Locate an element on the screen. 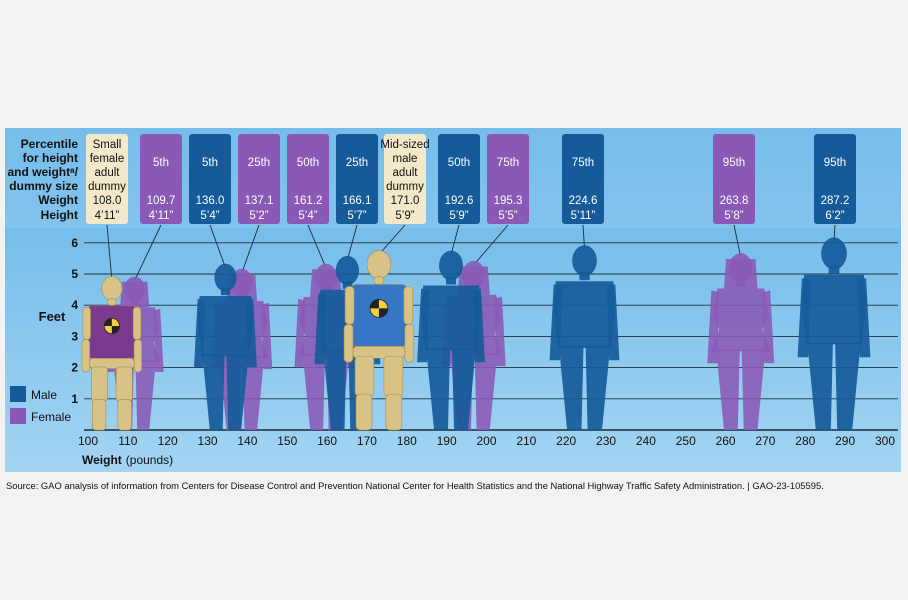 The width and height of the screenshot is (908, 600). height-value: 5’5” is located at coordinates (507, 216).